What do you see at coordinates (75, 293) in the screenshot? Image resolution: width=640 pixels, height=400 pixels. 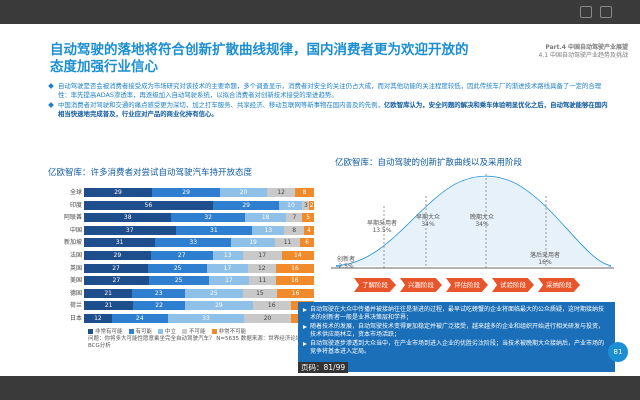 I see `category-label: 德国` at bounding box center [75, 293].